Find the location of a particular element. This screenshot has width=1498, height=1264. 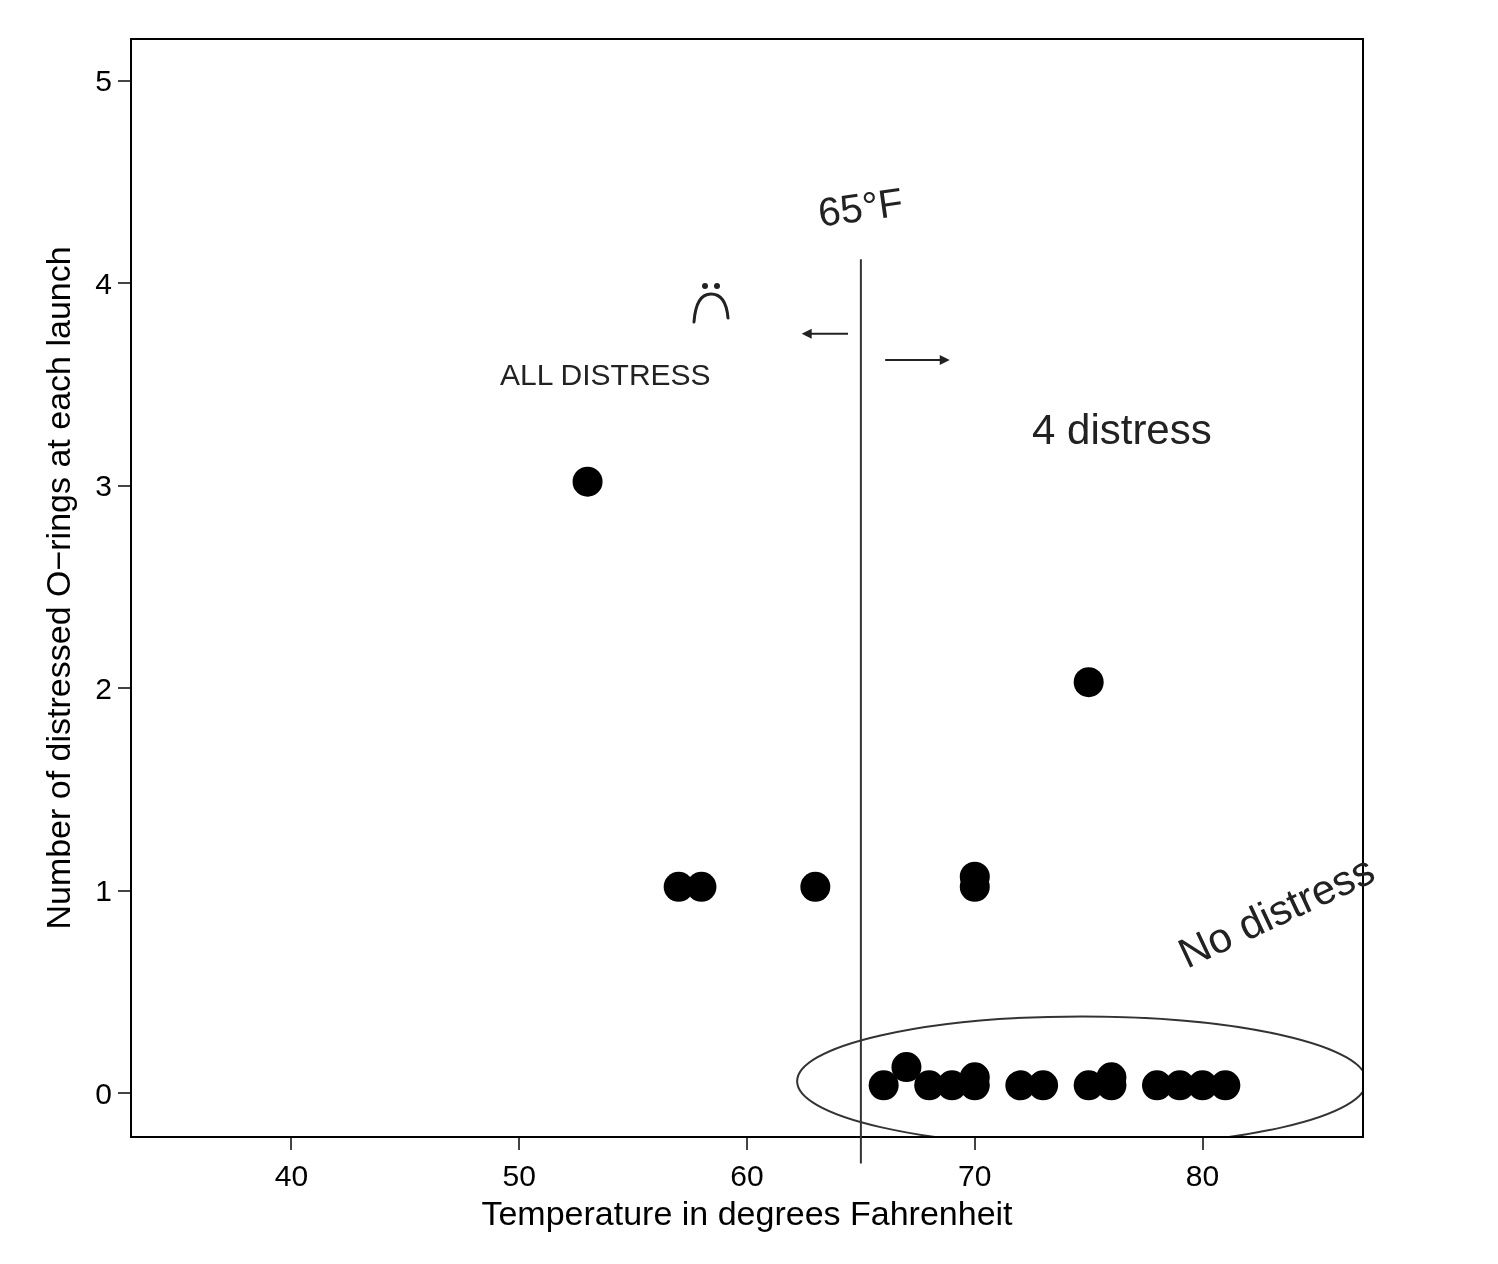

annotation: 4 distress is located at coordinates (1122, 429).